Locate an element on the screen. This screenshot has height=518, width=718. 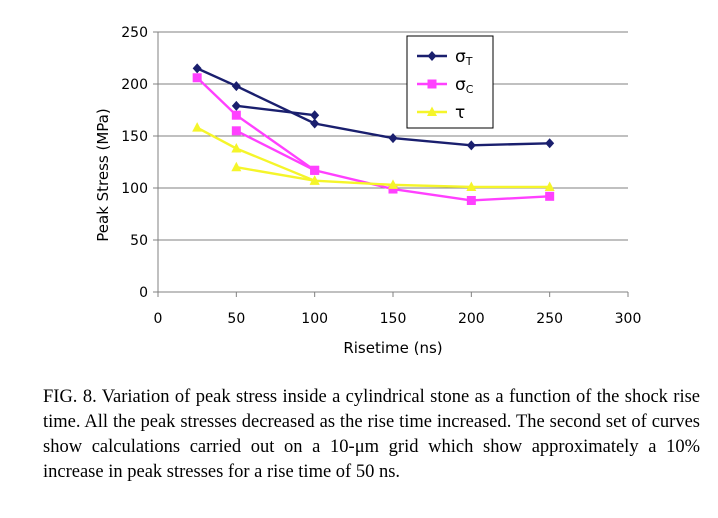
legend-box is located at coordinates (450, 82).